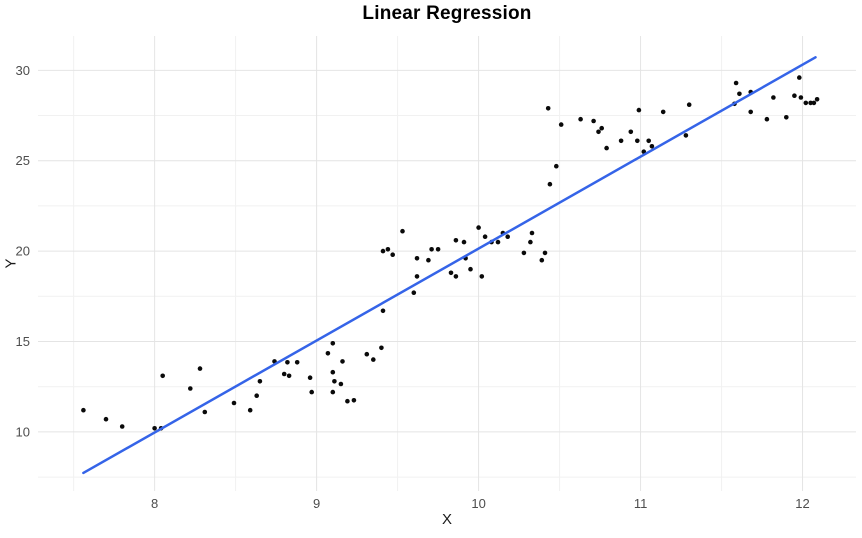  What do you see at coordinates (23, 160) in the screenshot?
I see `y-tick-label: 25` at bounding box center [23, 160].